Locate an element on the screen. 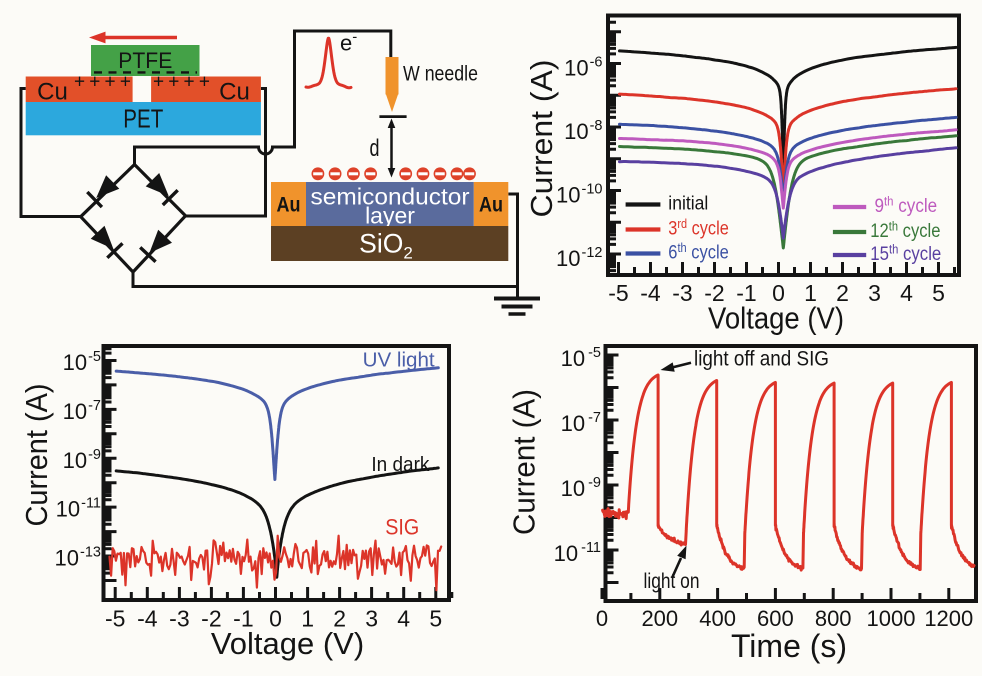 This screenshot has width=982, height=676. svg-text: 1000 is located at coordinates (891, 618).